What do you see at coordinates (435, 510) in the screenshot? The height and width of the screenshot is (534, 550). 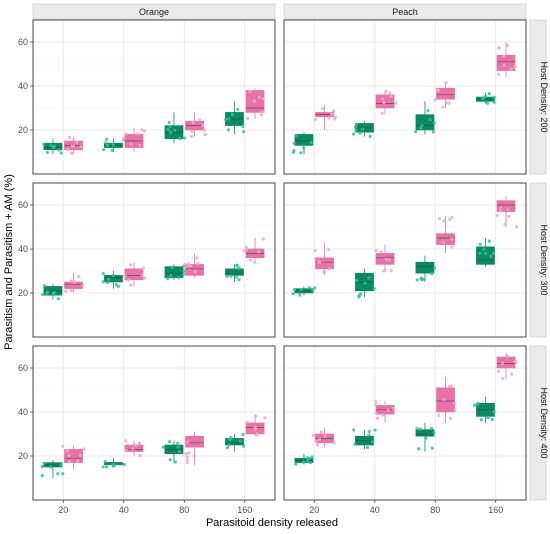 I see `x-tick-label: 80` at bounding box center [435, 510].